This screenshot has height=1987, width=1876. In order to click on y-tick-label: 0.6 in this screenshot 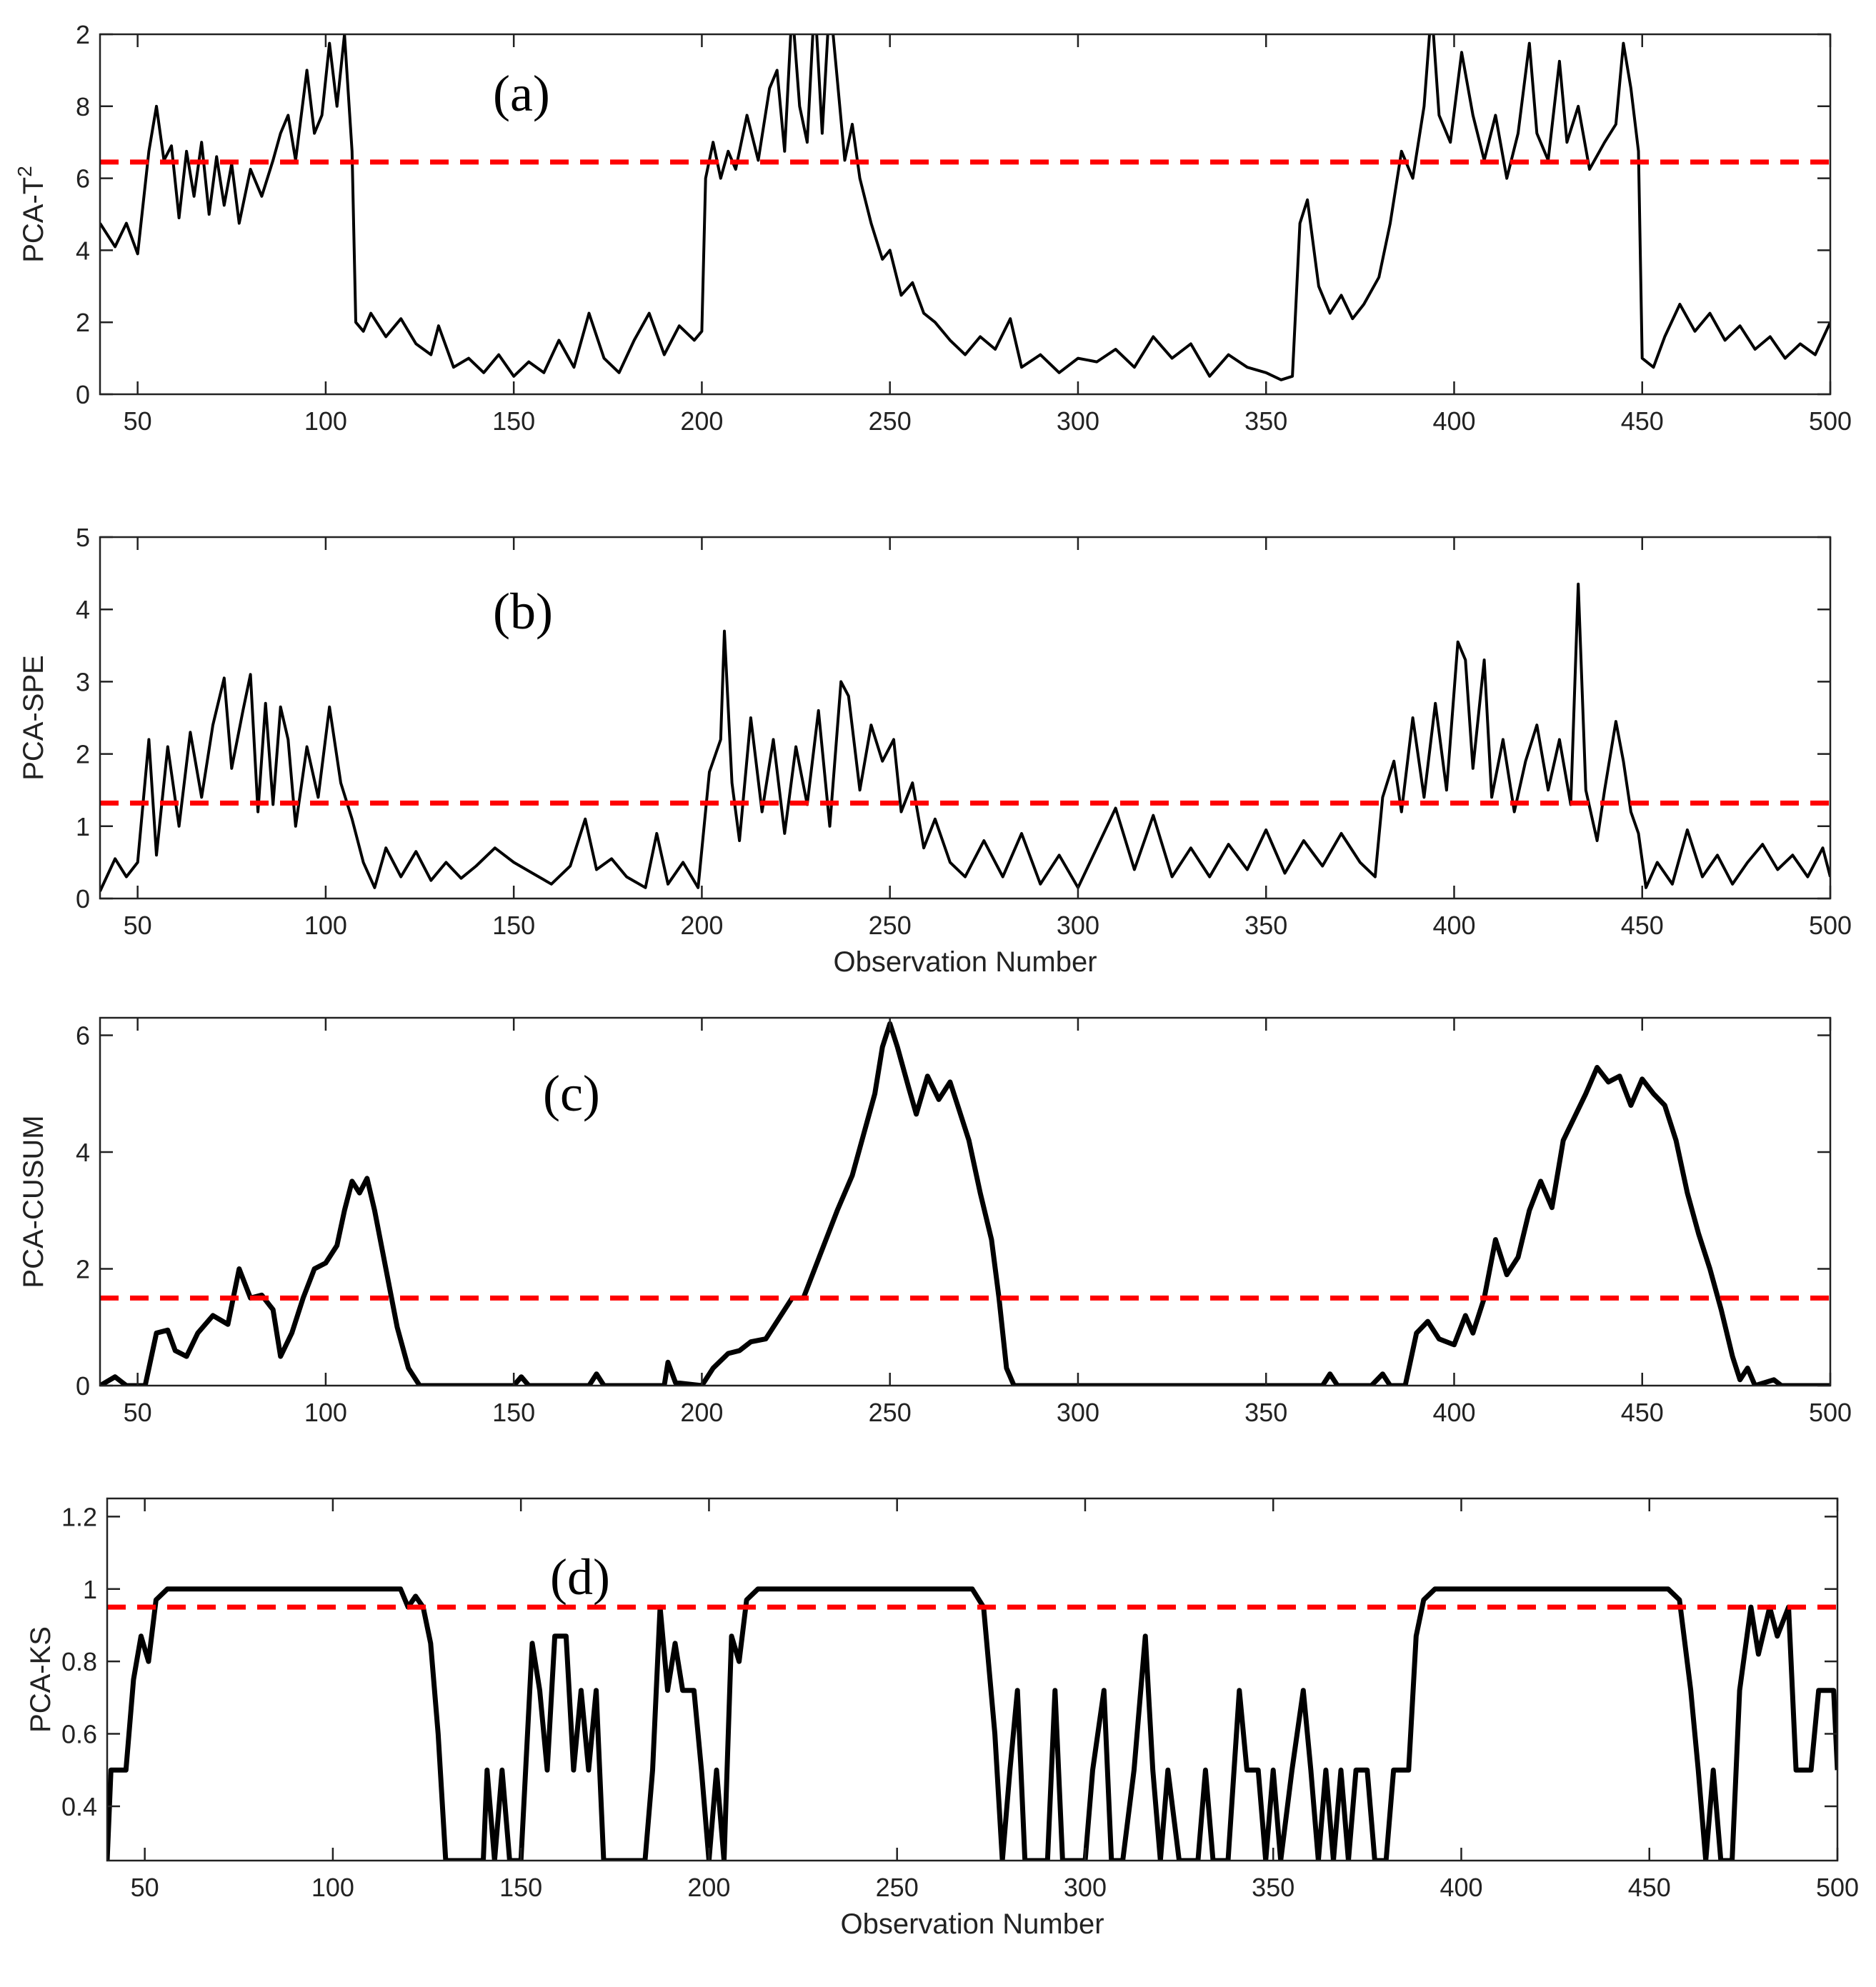, I will do `click(79, 1735)`.